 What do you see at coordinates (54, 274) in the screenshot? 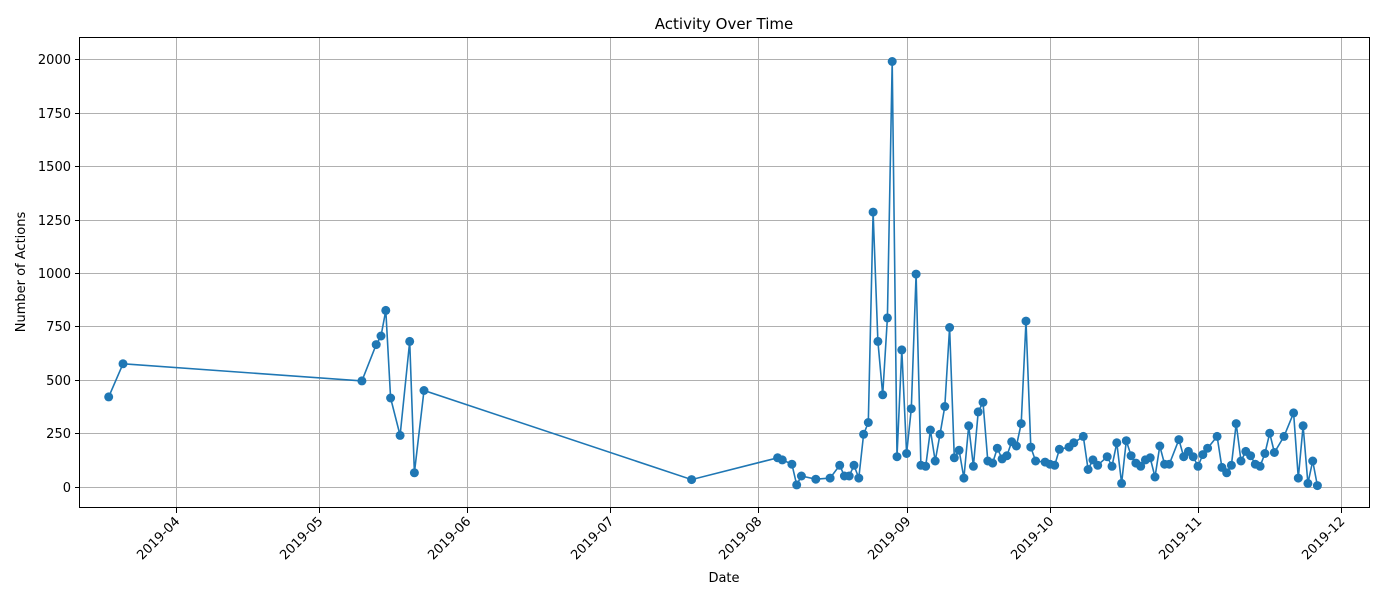
I see `y-tick-label: 1000` at bounding box center [54, 274].